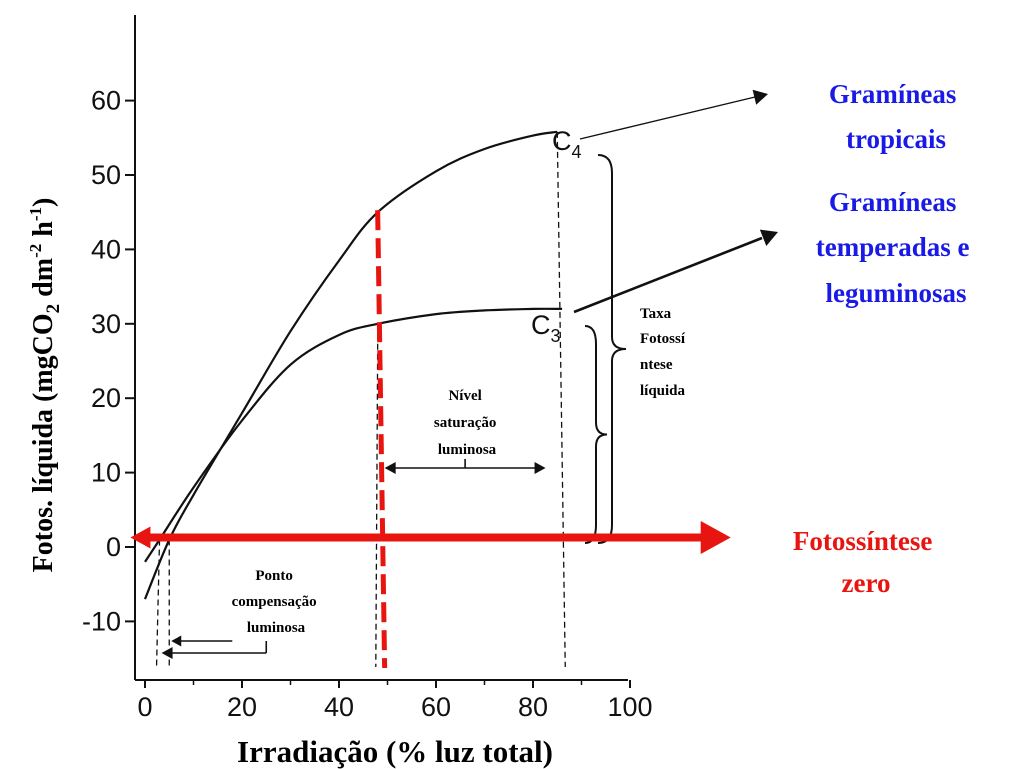  What do you see at coordinates (862, 541) in the screenshot?
I see `zero-line-1: Fotossíntese` at bounding box center [862, 541].